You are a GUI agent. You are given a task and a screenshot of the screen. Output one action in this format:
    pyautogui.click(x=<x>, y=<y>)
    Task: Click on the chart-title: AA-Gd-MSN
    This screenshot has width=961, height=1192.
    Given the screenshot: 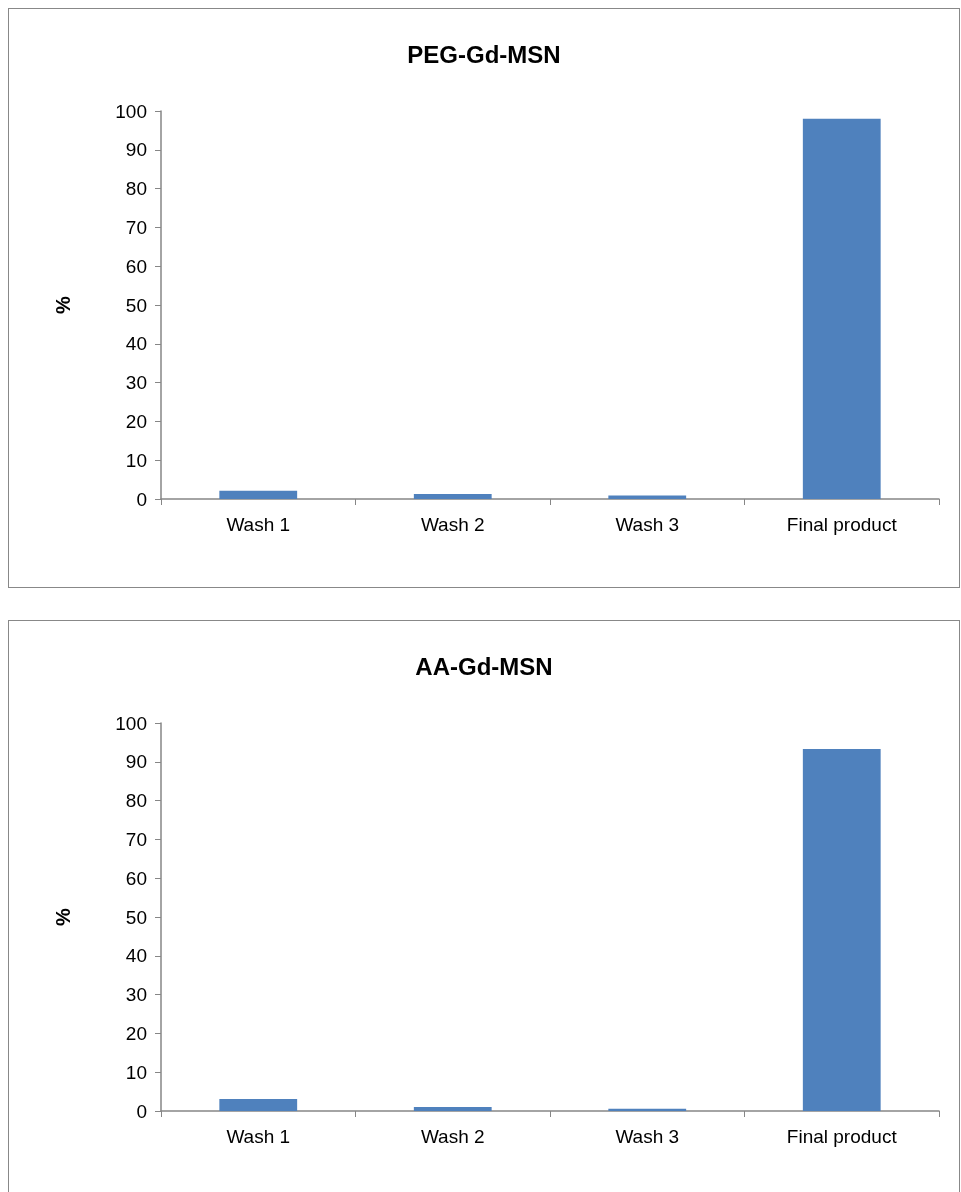 What is the action you would take?
    pyautogui.click(x=484, y=666)
    